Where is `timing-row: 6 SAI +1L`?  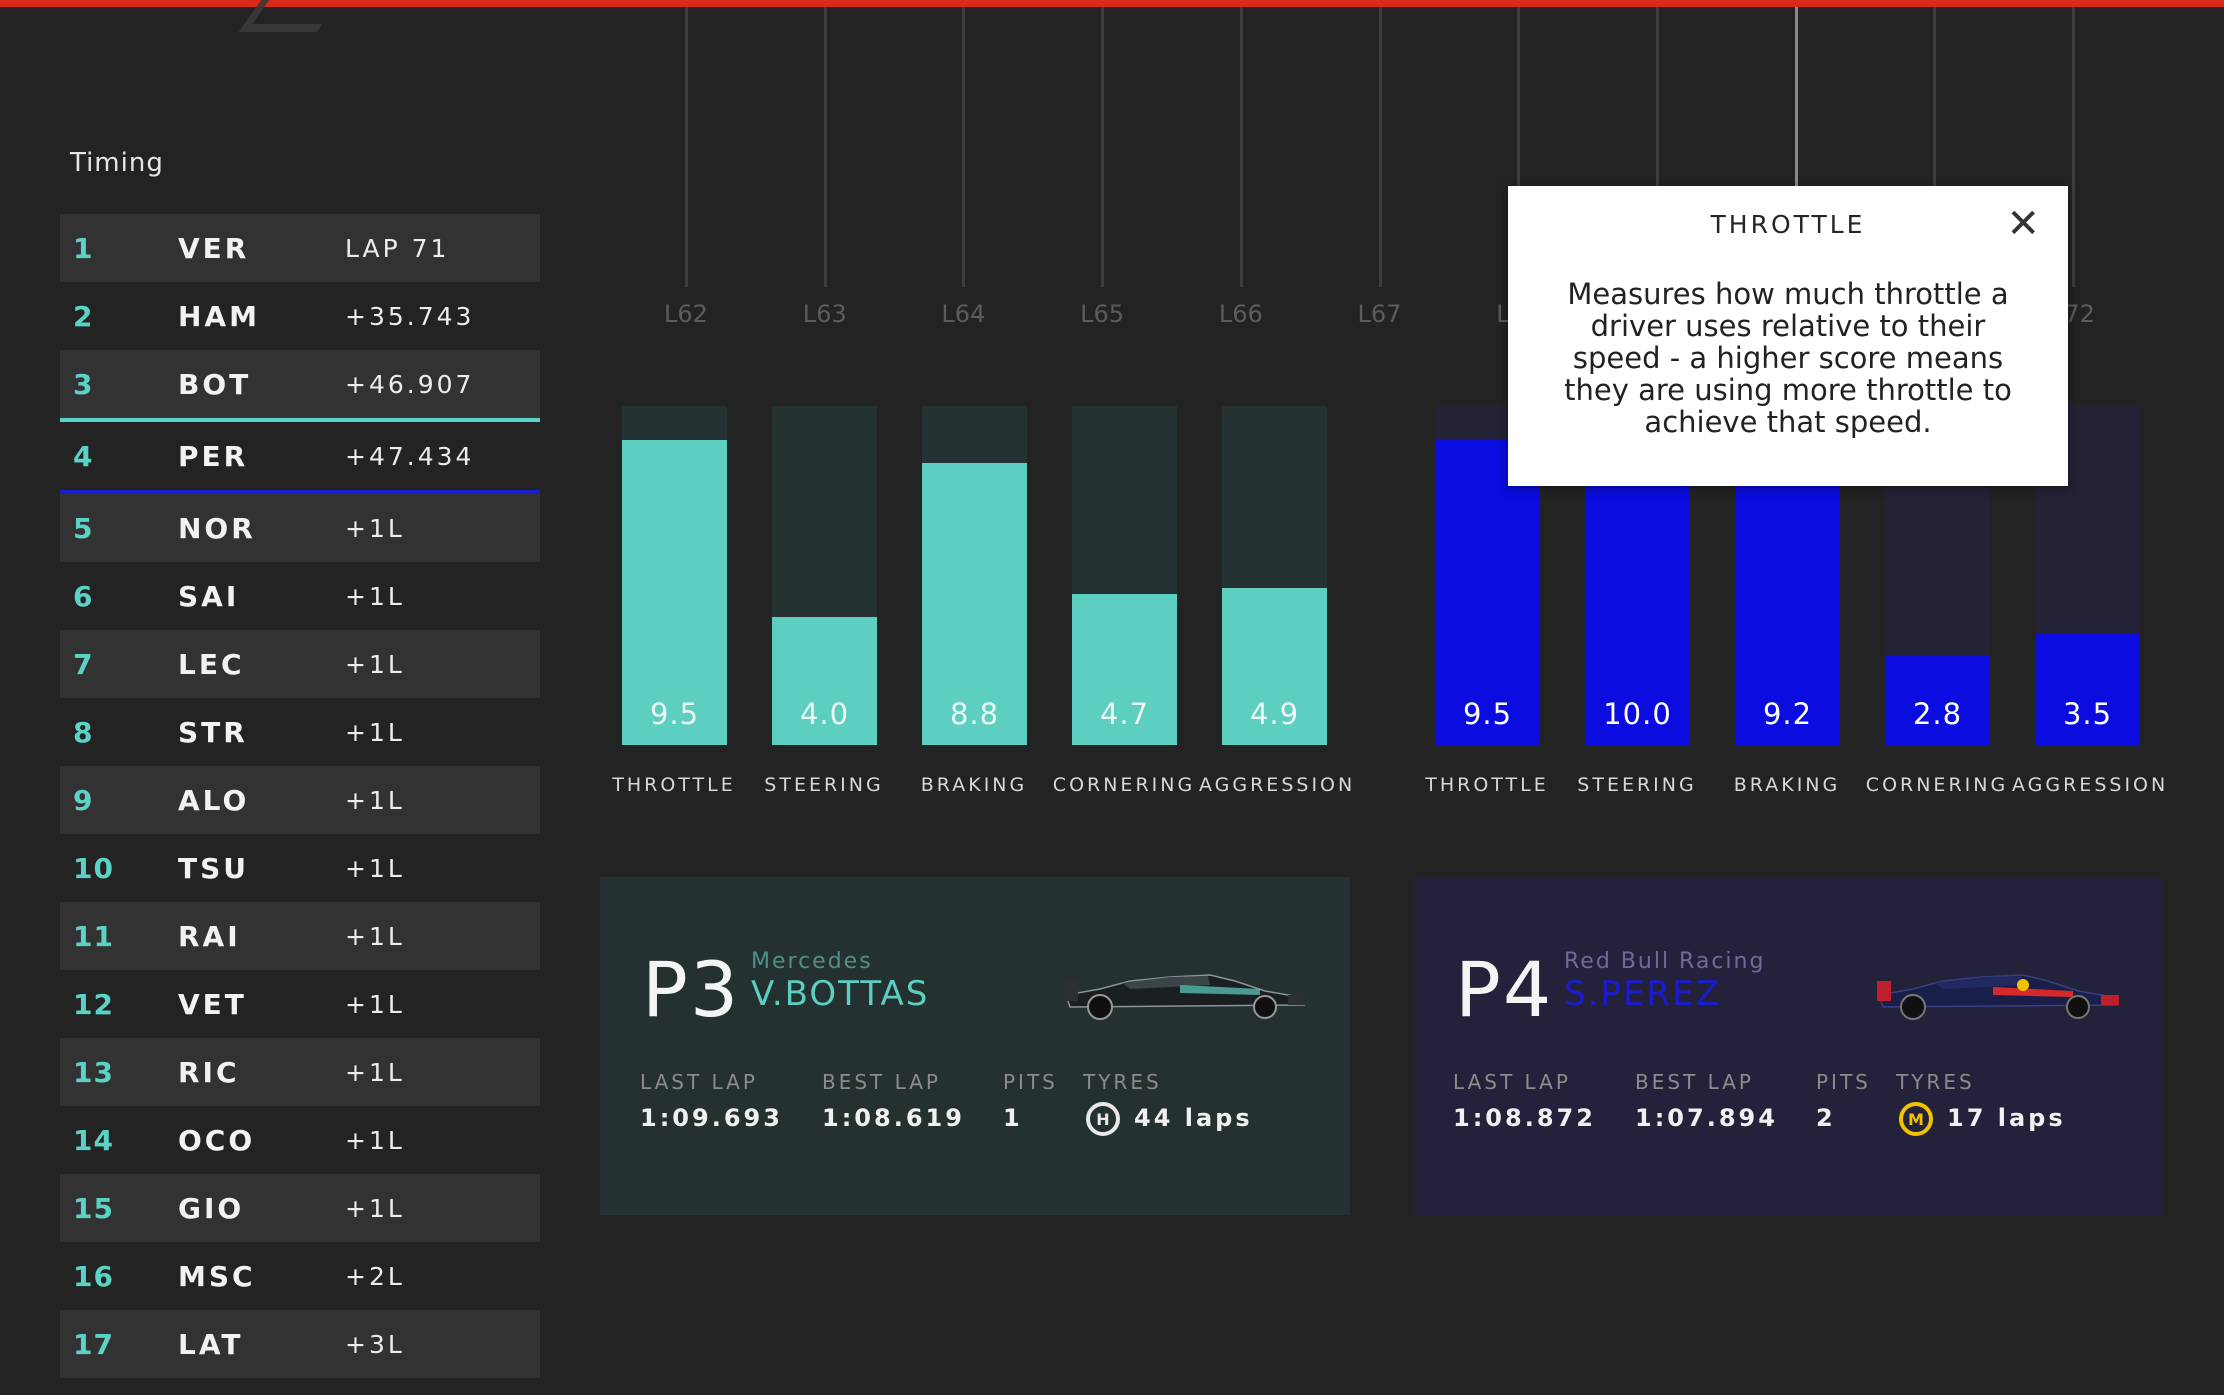
timing-row: 6 SAI +1L is located at coordinates (300, 596).